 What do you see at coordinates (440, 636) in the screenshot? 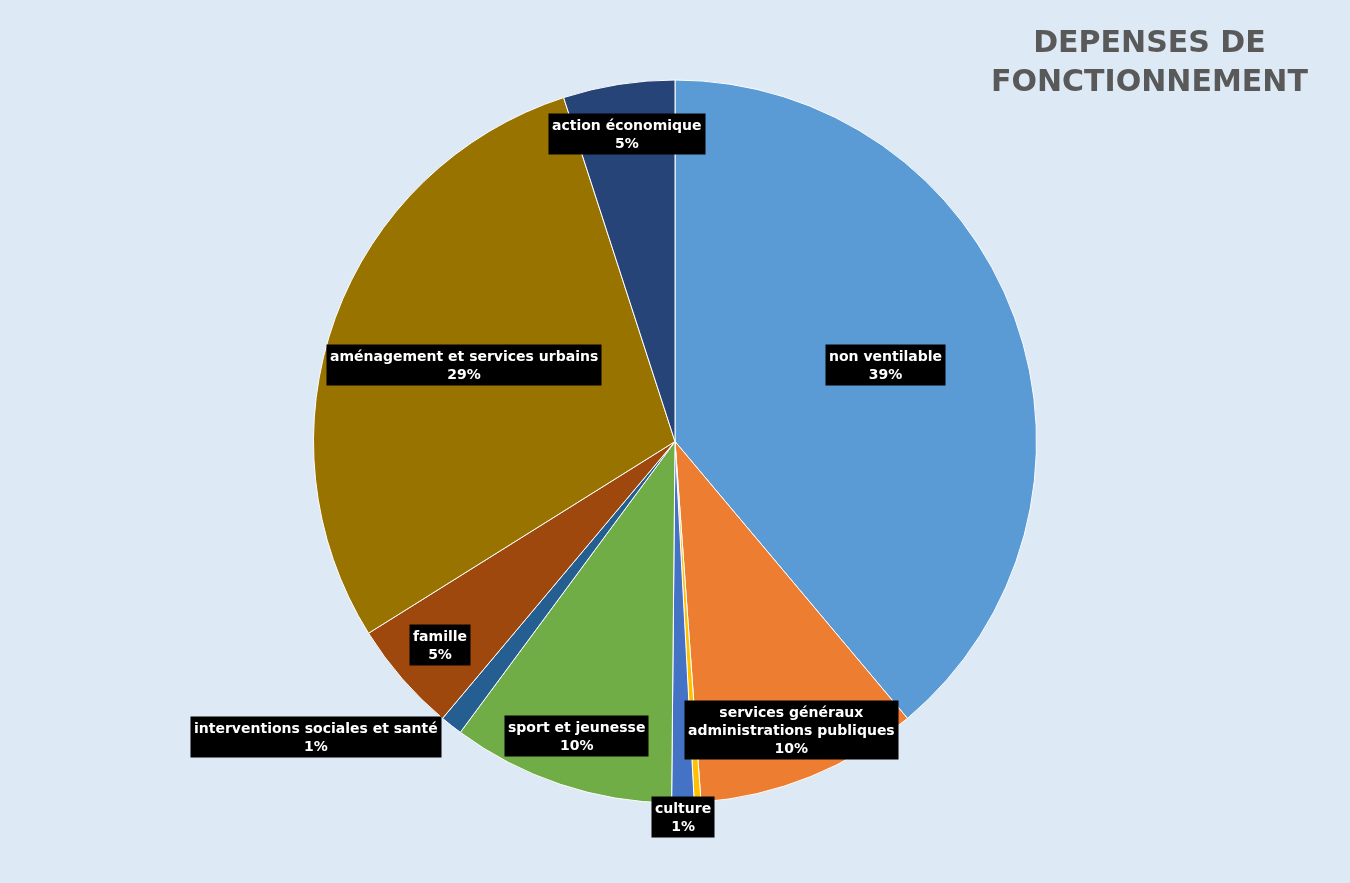
I see `slice-label: famille` at bounding box center [440, 636].